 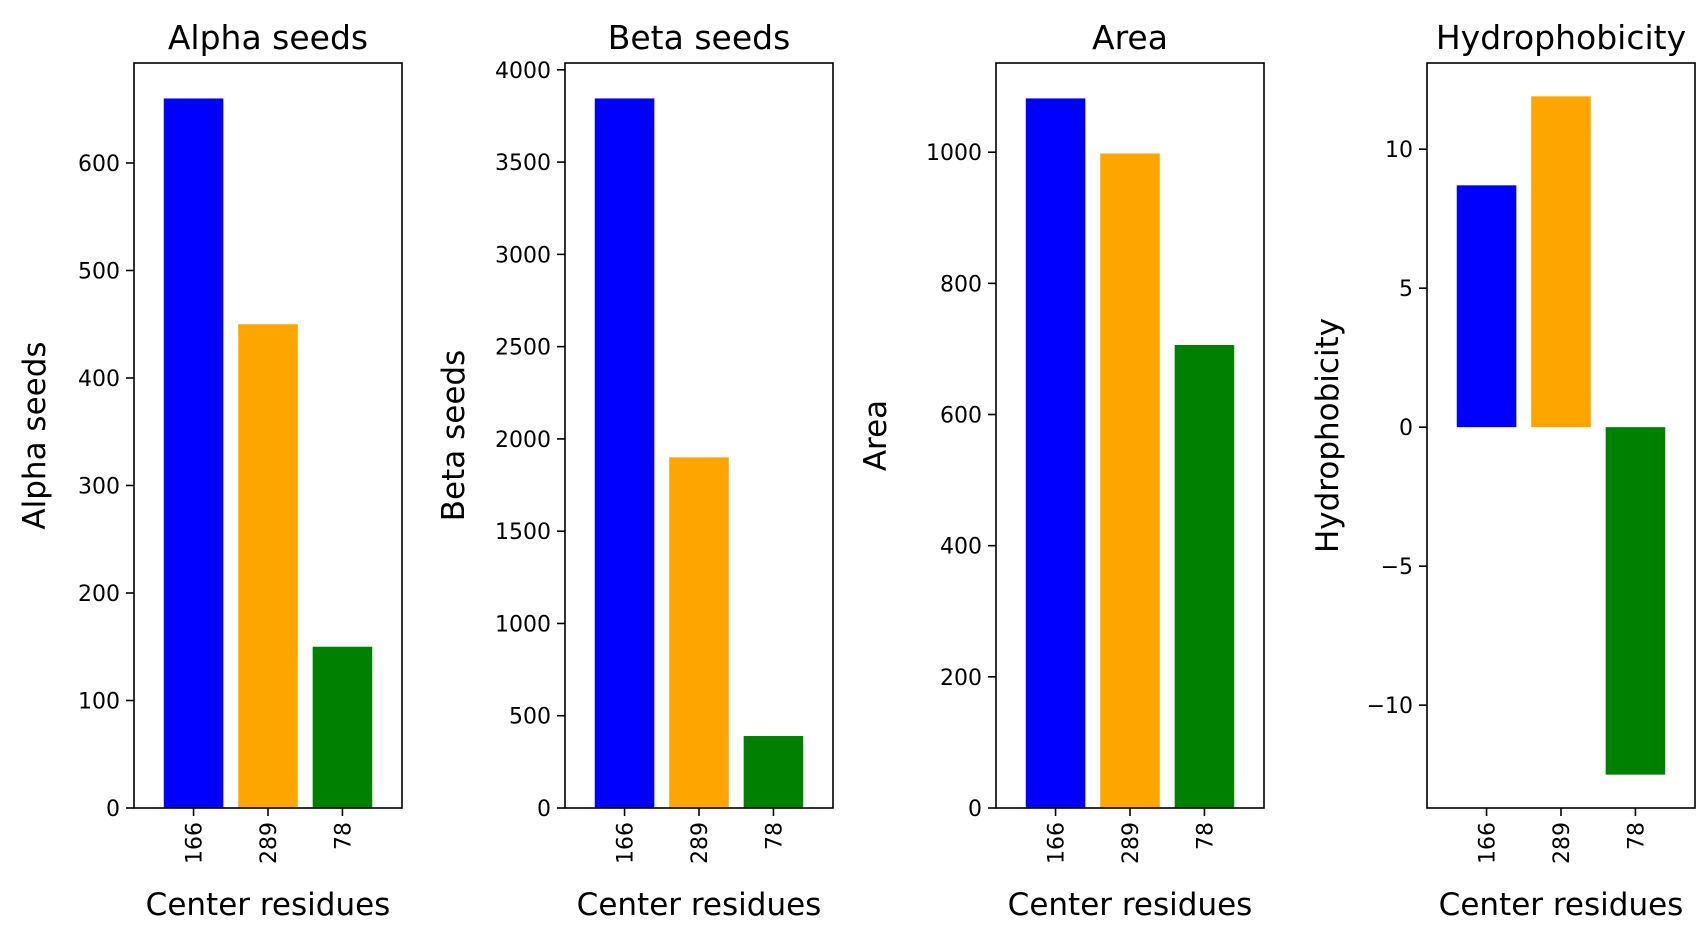 I want to click on chart-title: Area, so click(x=1130, y=37).